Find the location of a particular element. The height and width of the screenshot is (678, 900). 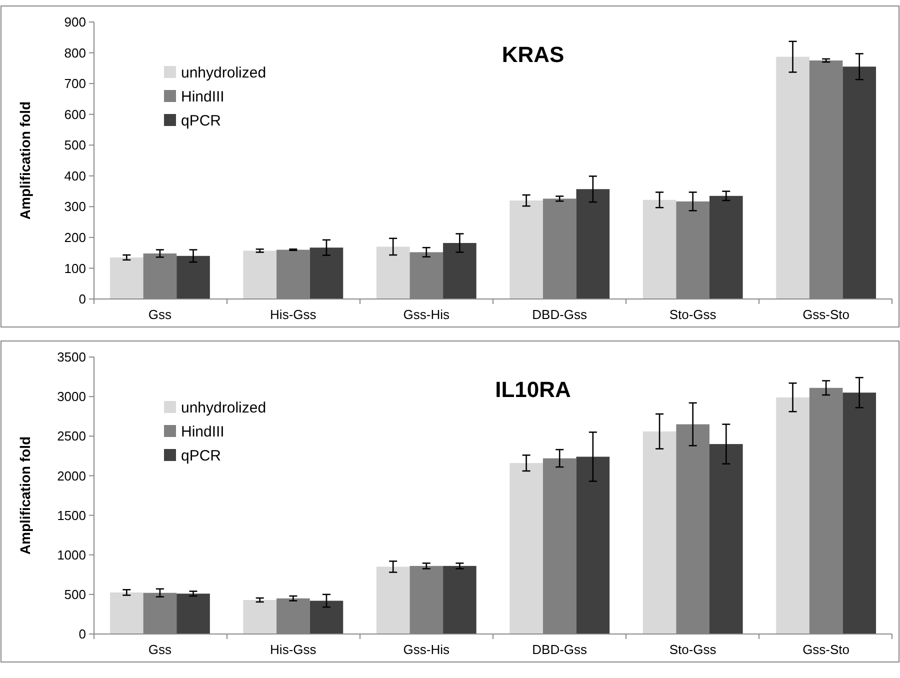

y-tick-label: 2500 is located at coordinates (71, 436).